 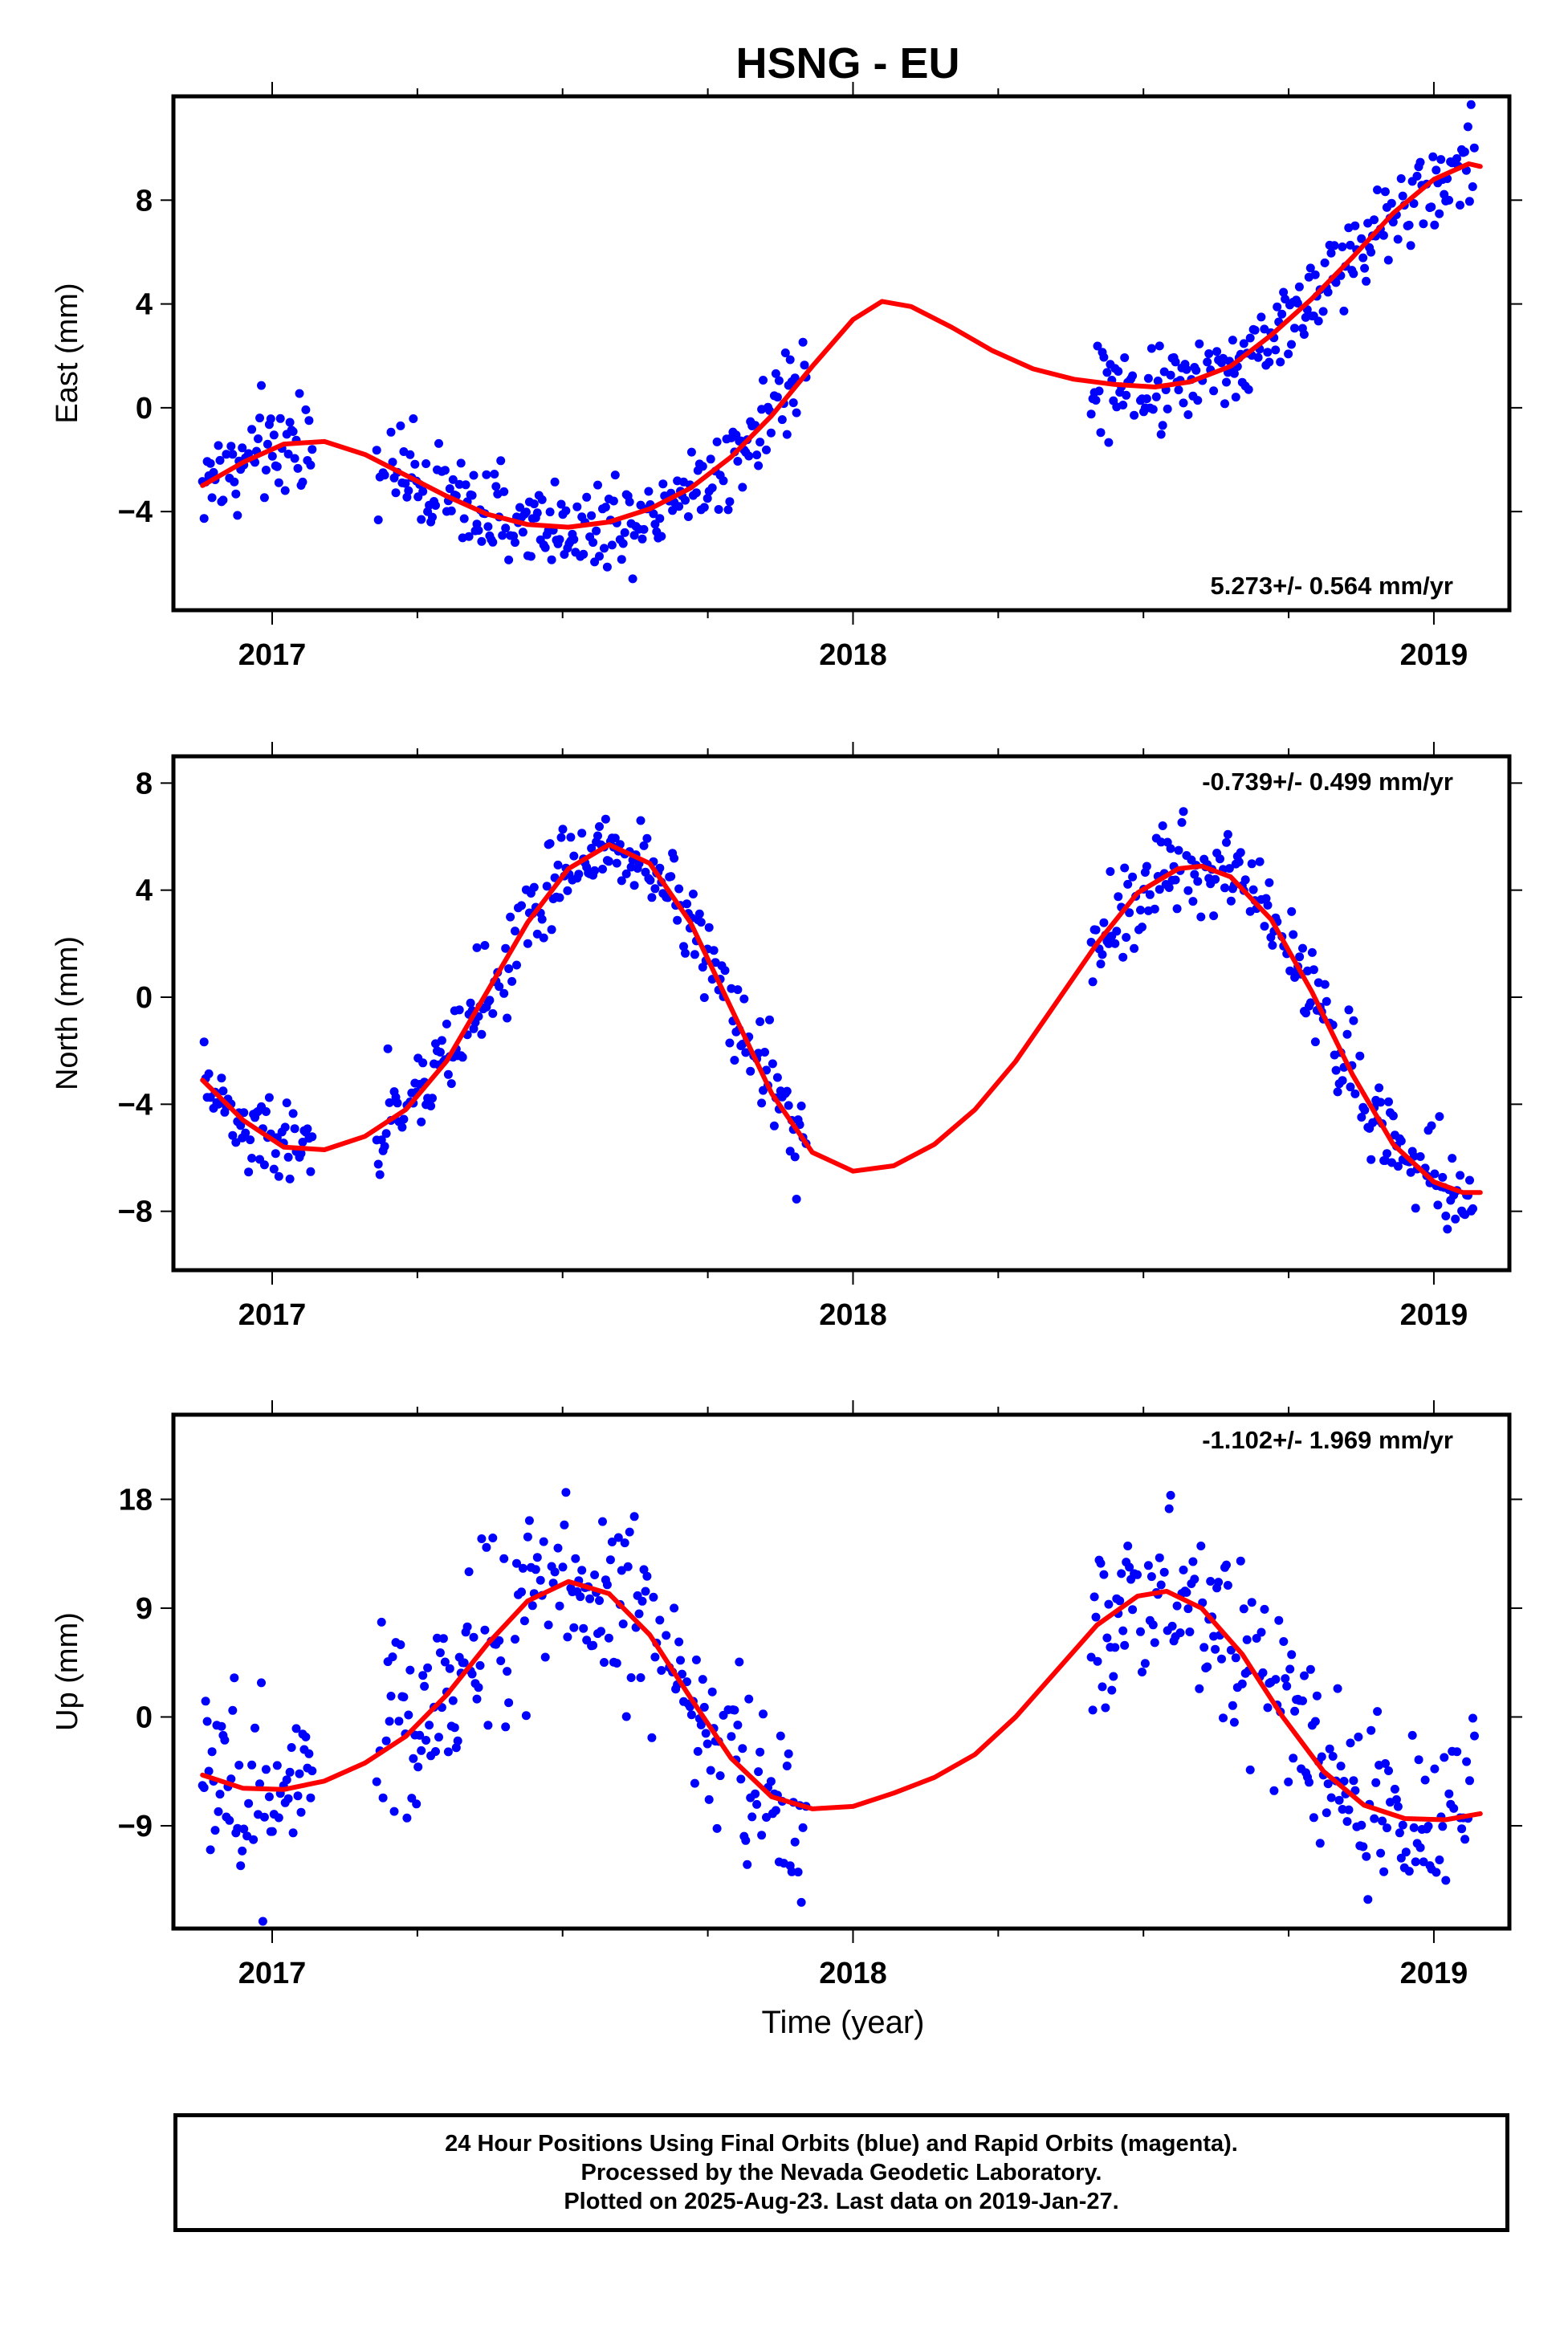 I want to click on y-tick-label: 18, so click(x=136, y=1500).